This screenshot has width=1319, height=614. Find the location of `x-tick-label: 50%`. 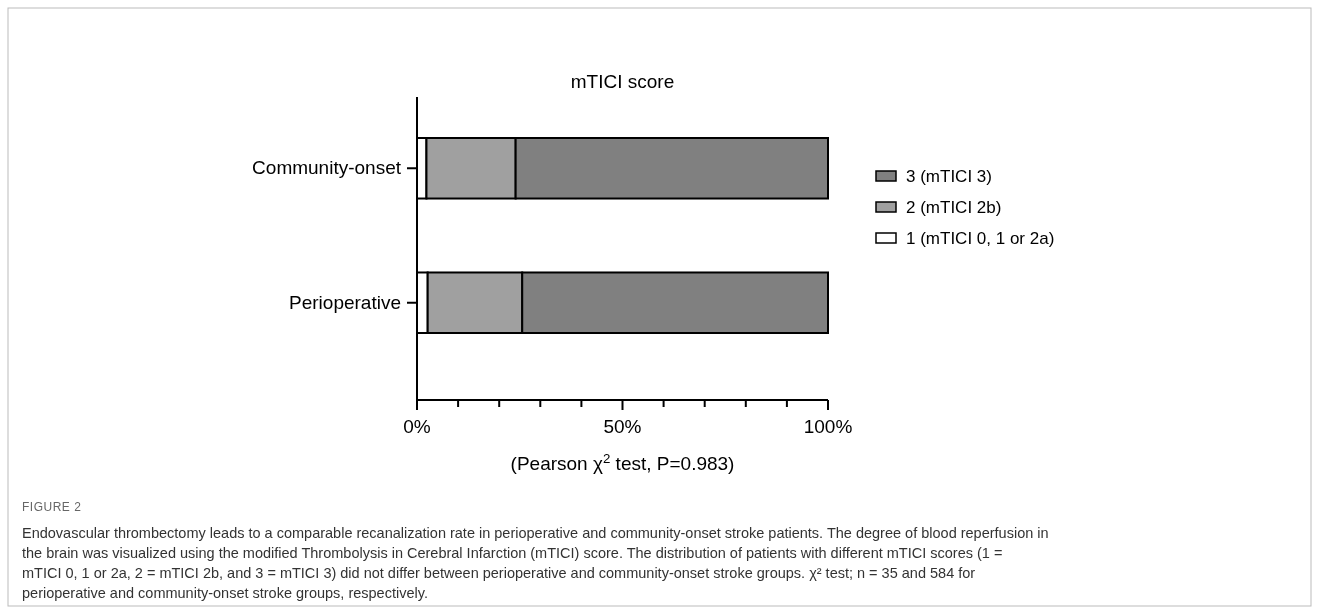

x-tick-label: 50% is located at coordinates (622, 426).